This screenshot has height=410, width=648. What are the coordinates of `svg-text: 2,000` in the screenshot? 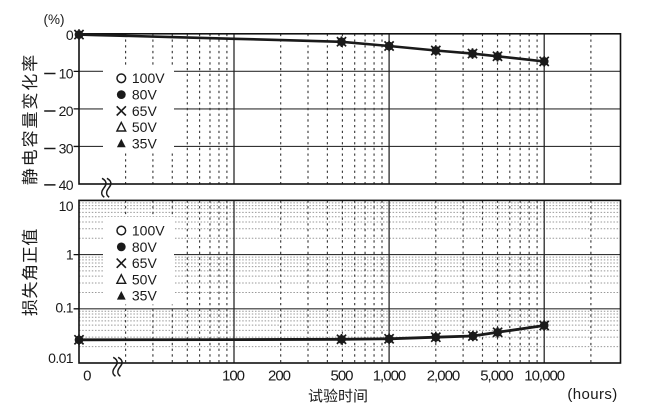 It's located at (443, 376).